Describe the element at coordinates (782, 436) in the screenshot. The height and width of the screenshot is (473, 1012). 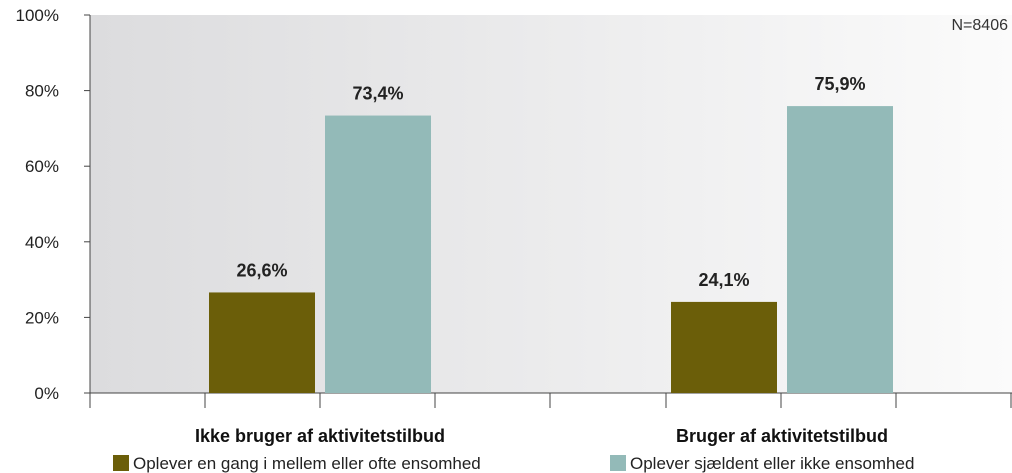
I see `x-category-label: Bruger af aktivitetstilbud` at that location.